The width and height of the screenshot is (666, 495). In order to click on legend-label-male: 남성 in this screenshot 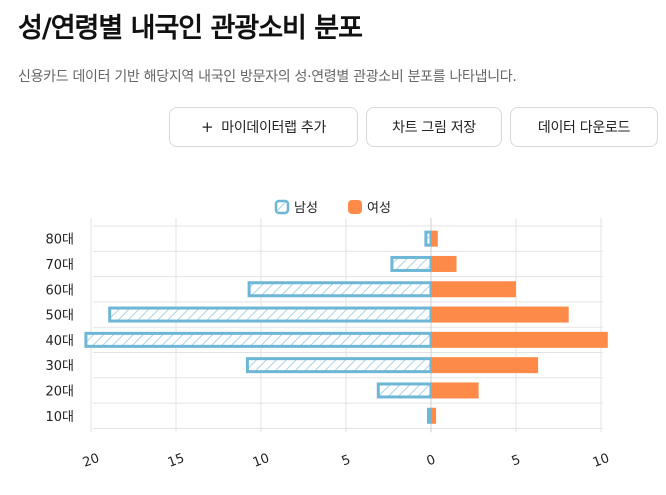, I will do `click(306, 208)`.